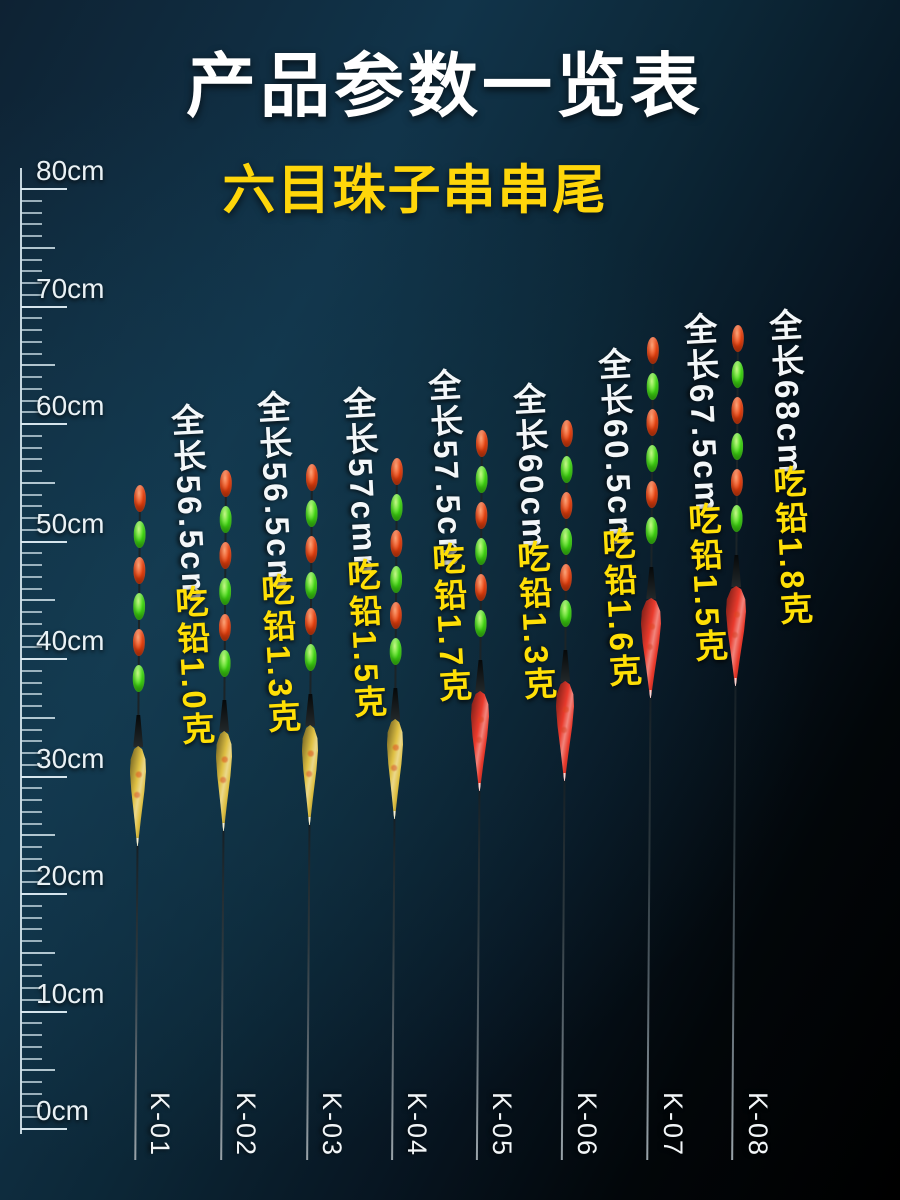 Image resolution: width=900 pixels, height=1200 pixels. I want to click on float-weight-label: 吃铅1.3克, so click(279, 654).